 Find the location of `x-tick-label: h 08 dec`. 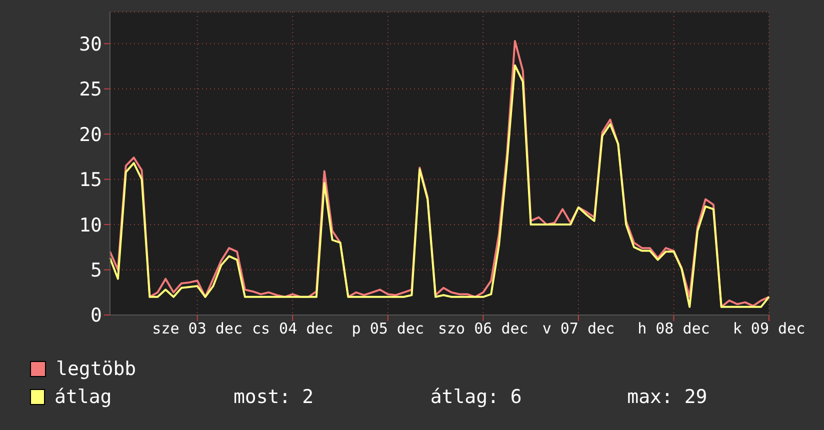

x-tick-label: h 08 dec is located at coordinates (674, 329).